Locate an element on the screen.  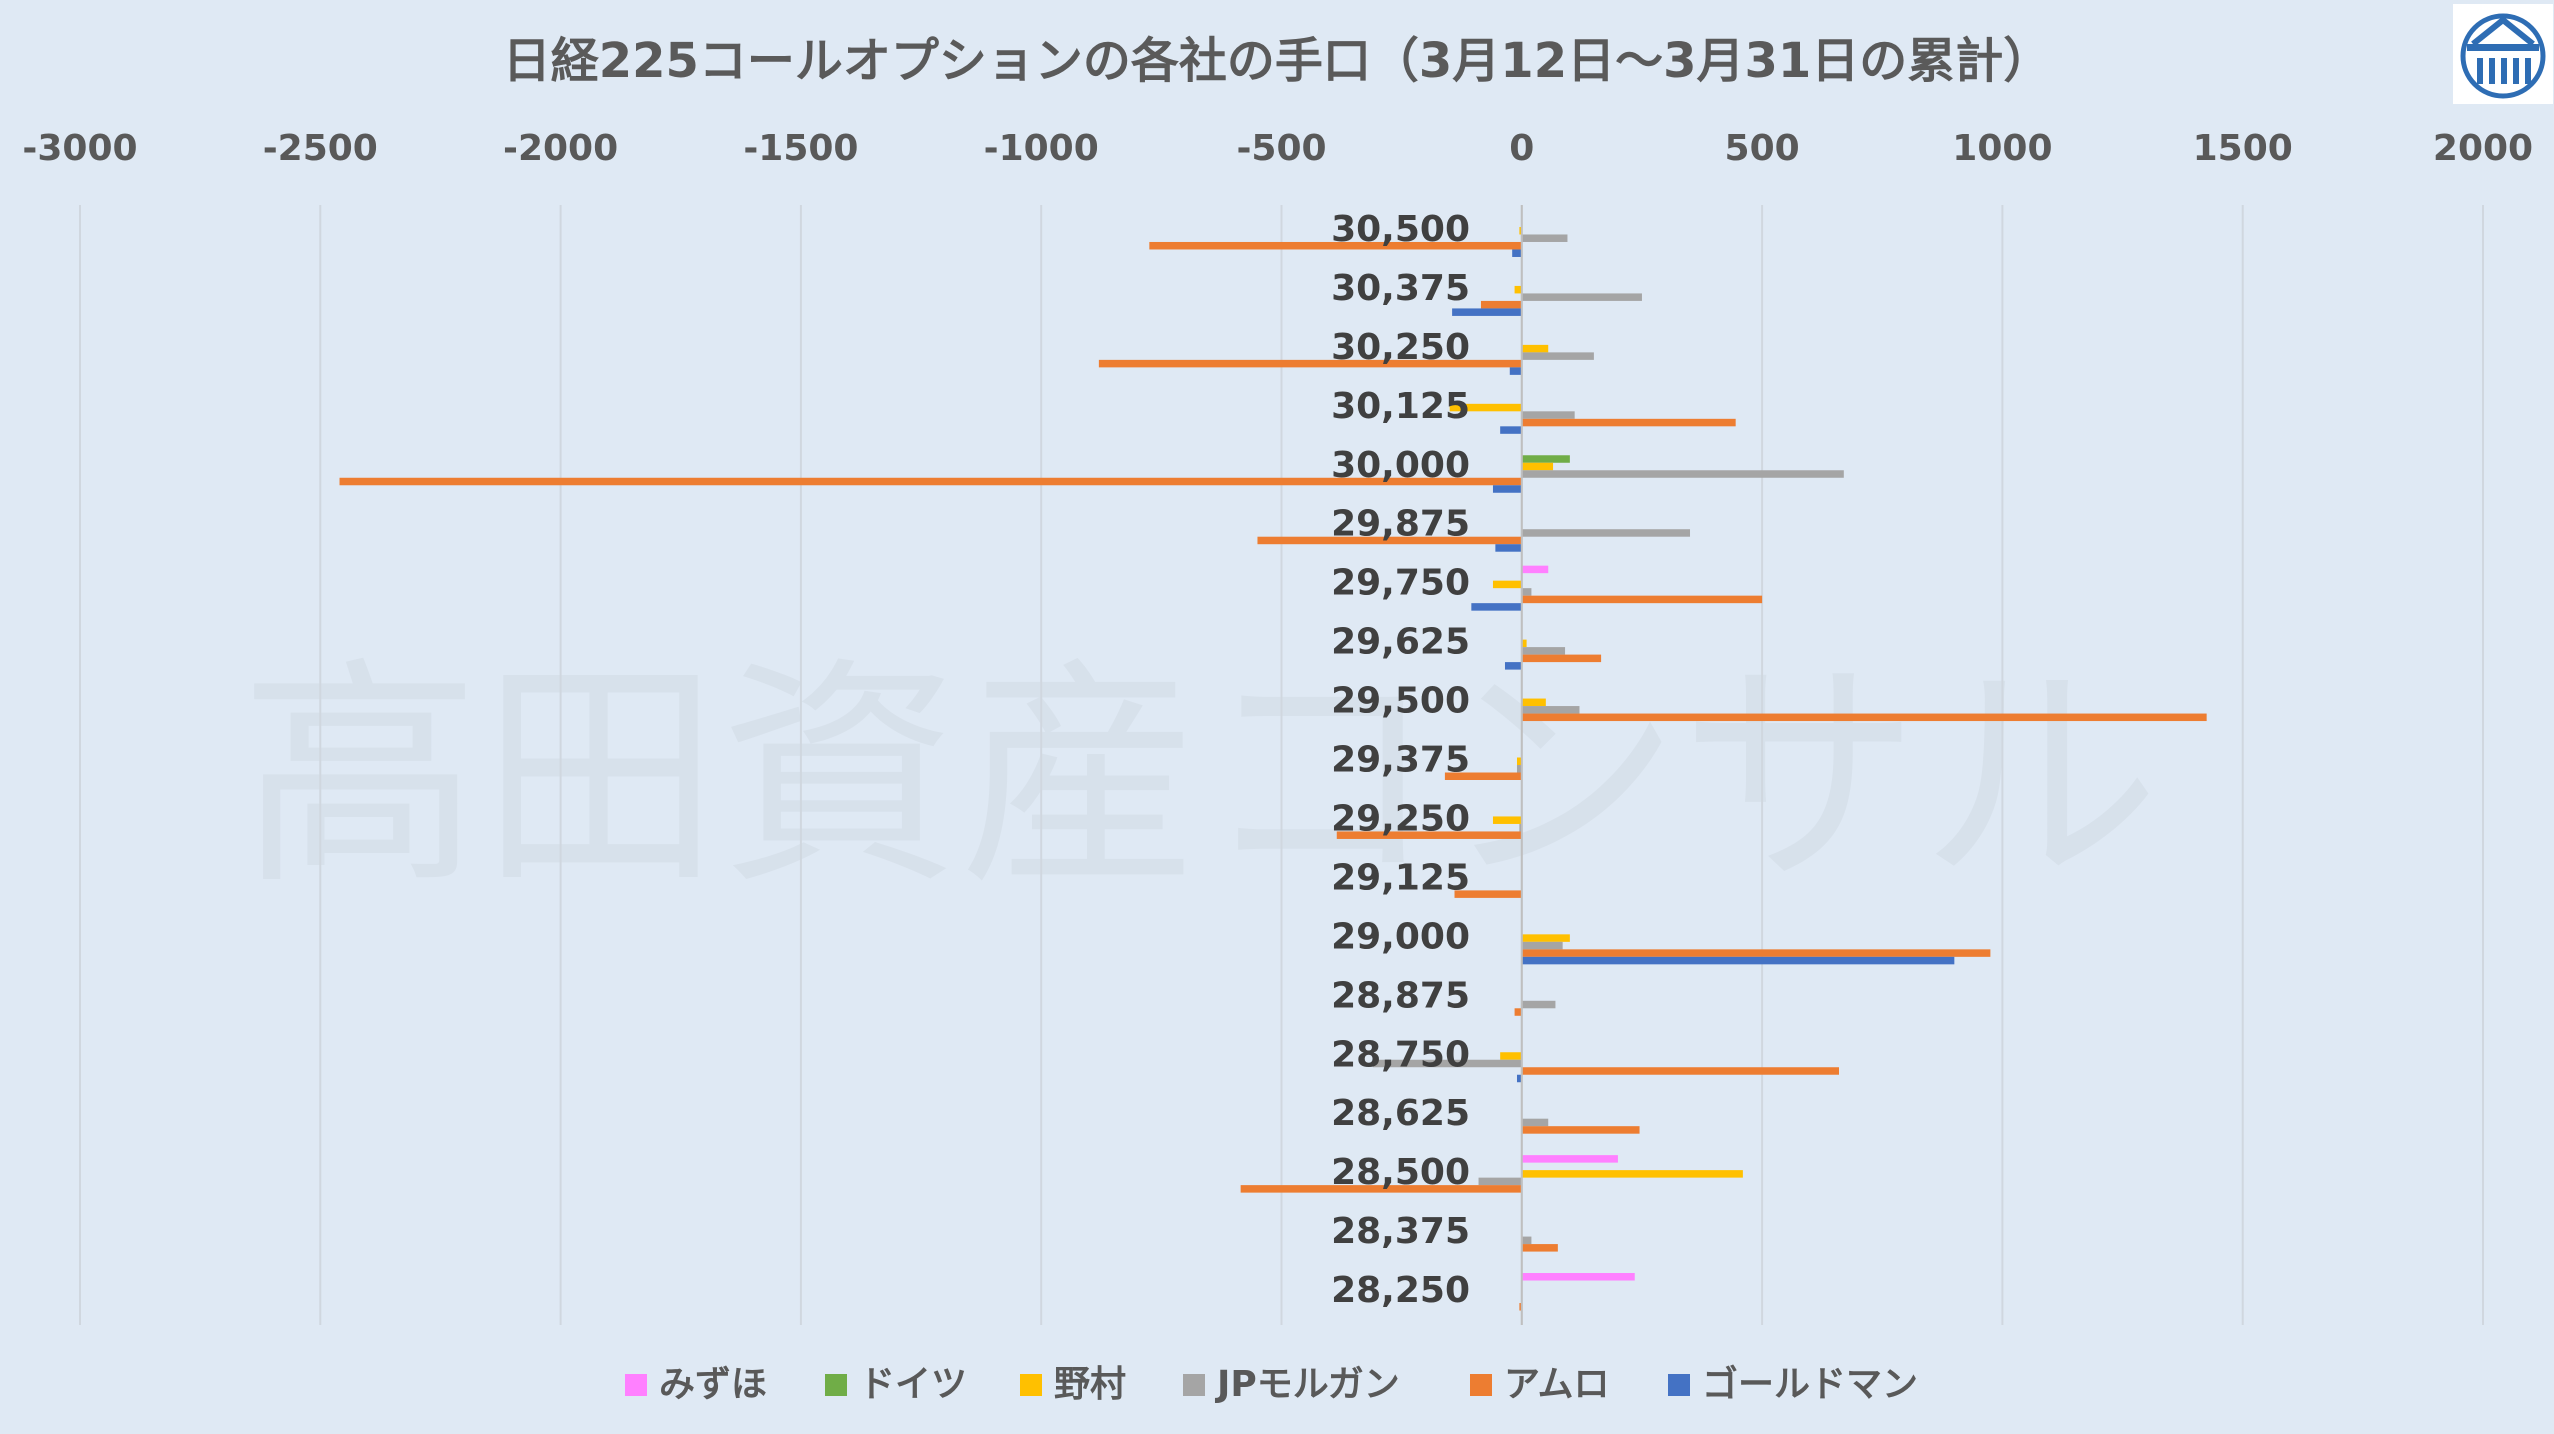
x-tick-label: -1500 is located at coordinates (800, 148).